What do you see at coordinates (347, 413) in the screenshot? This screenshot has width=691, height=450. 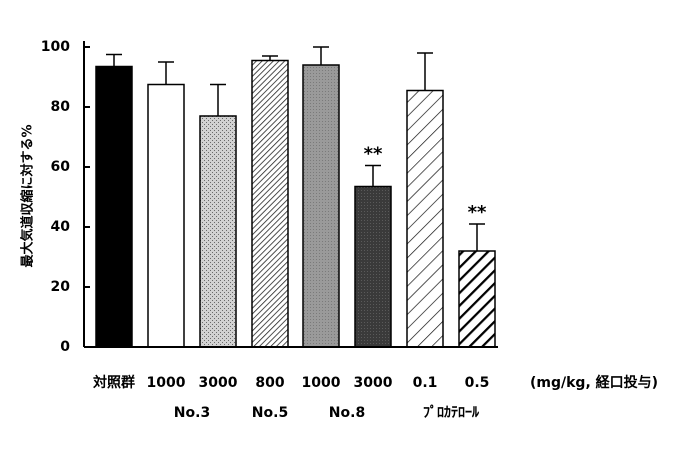 I see `group-label: No.8` at bounding box center [347, 413].